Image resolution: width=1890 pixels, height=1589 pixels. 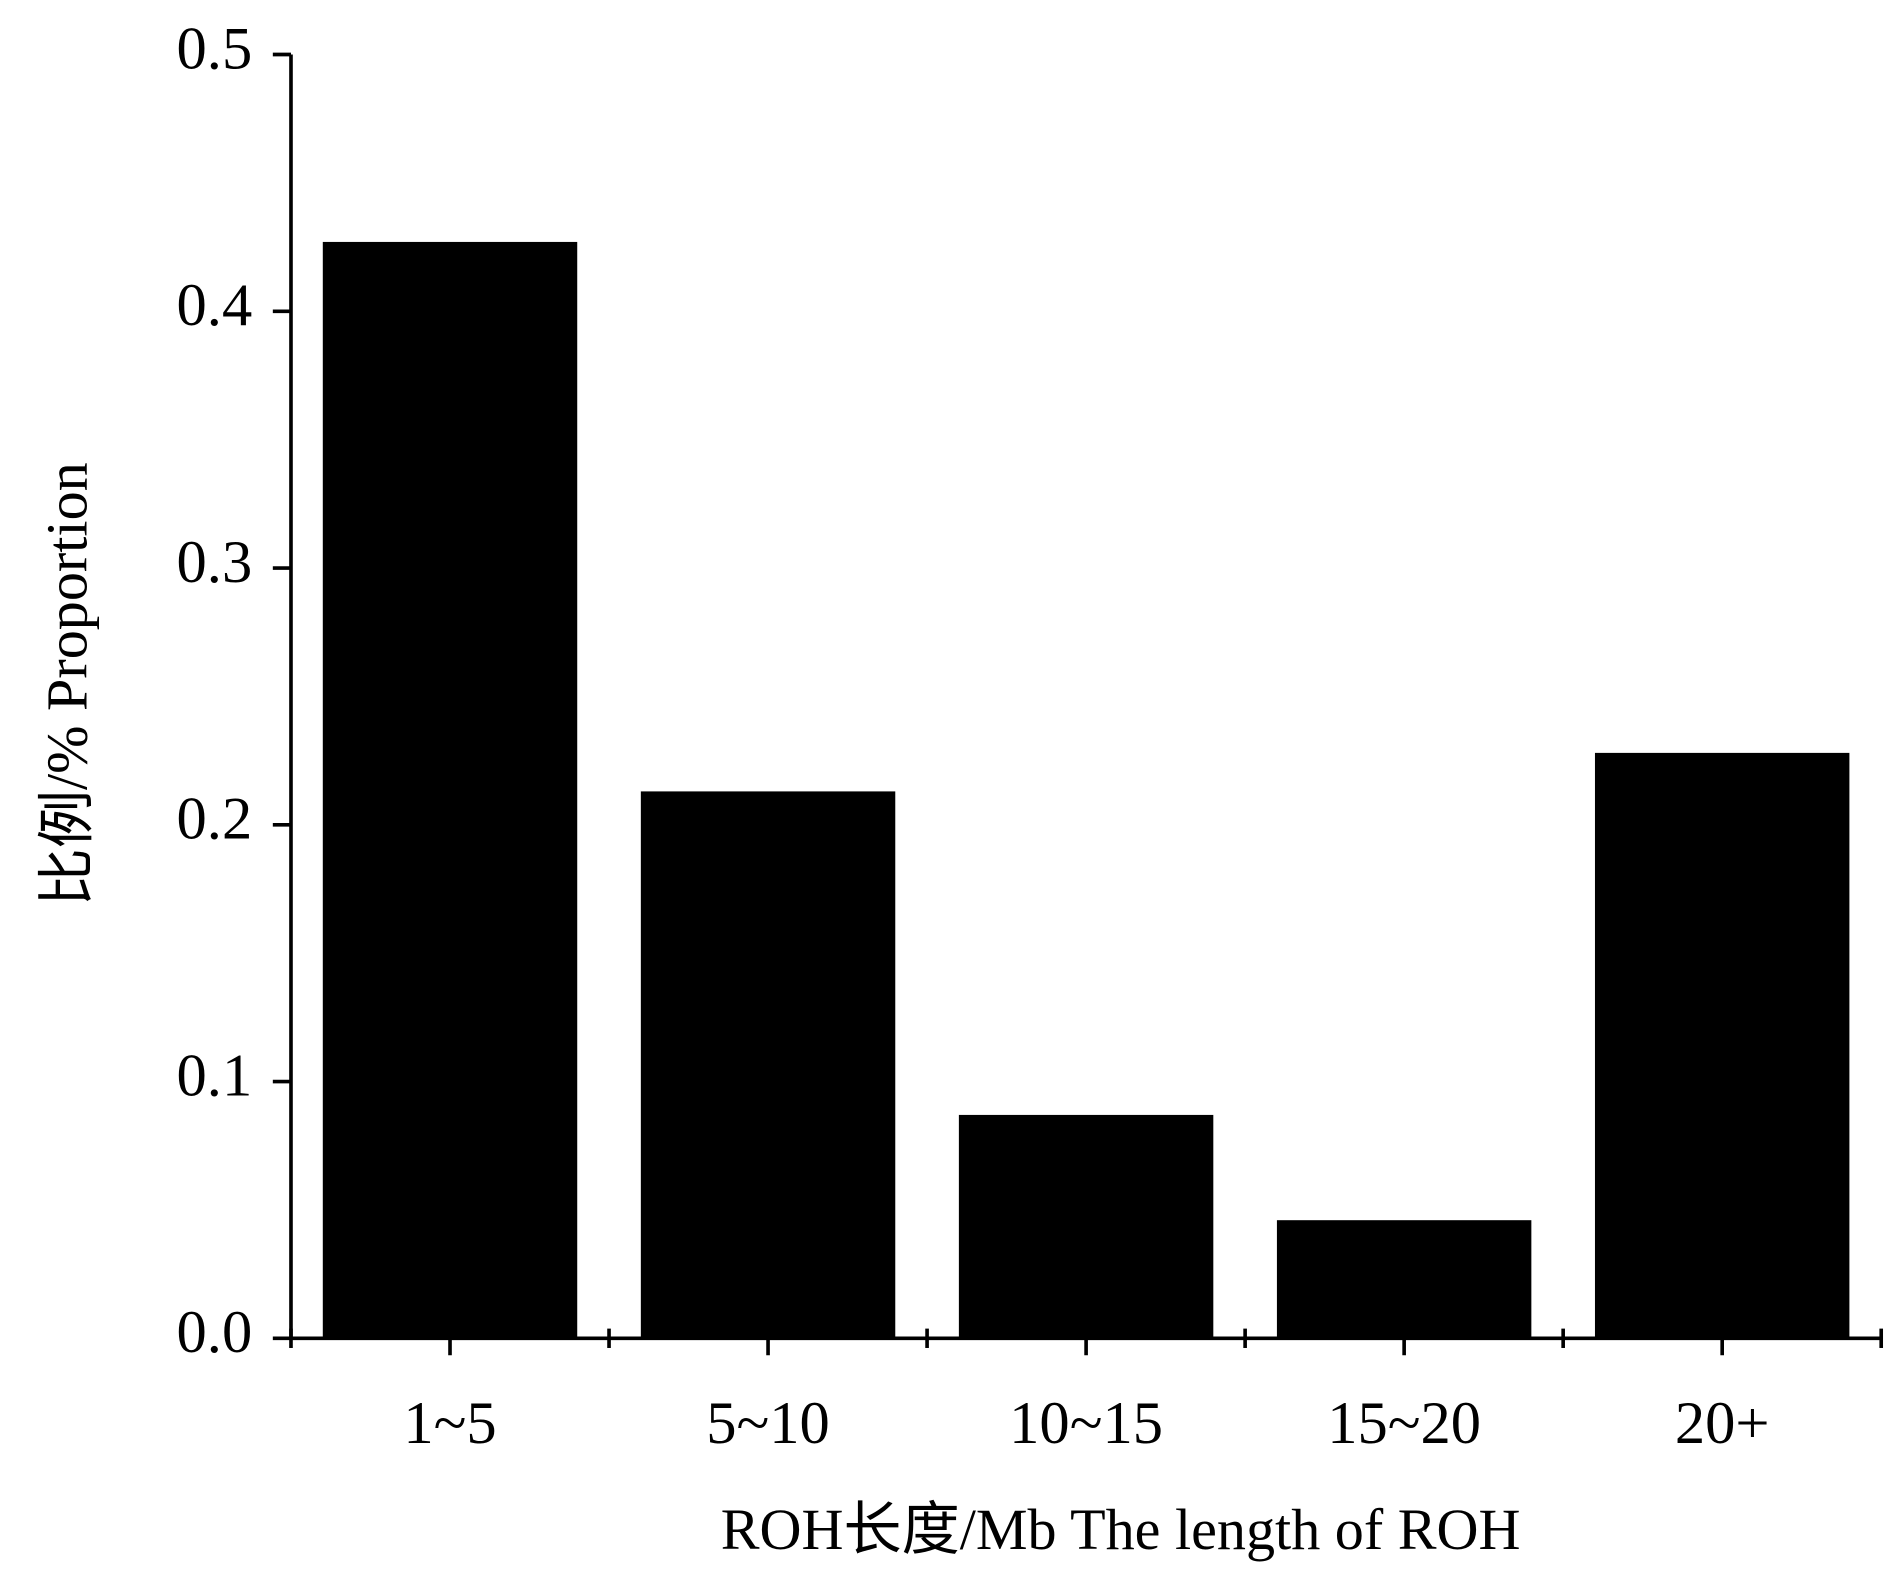 I want to click on y-tick-label: 0.4, so click(x=215, y=305).